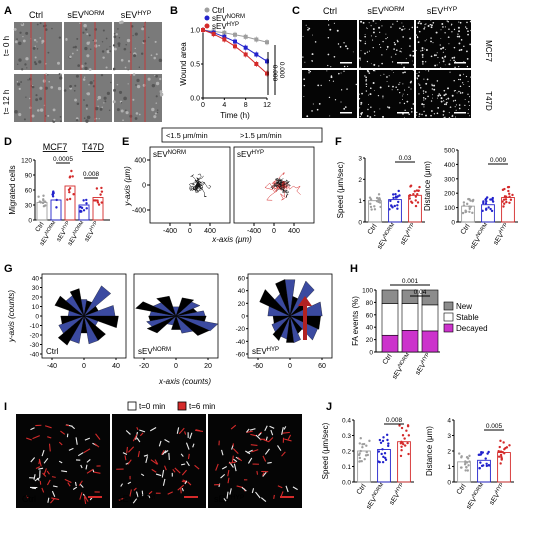 This screenshot has height=534, width=534. Describe the element at coordinates (346, 63) in the screenshot. I see `scale-bar` at that location.